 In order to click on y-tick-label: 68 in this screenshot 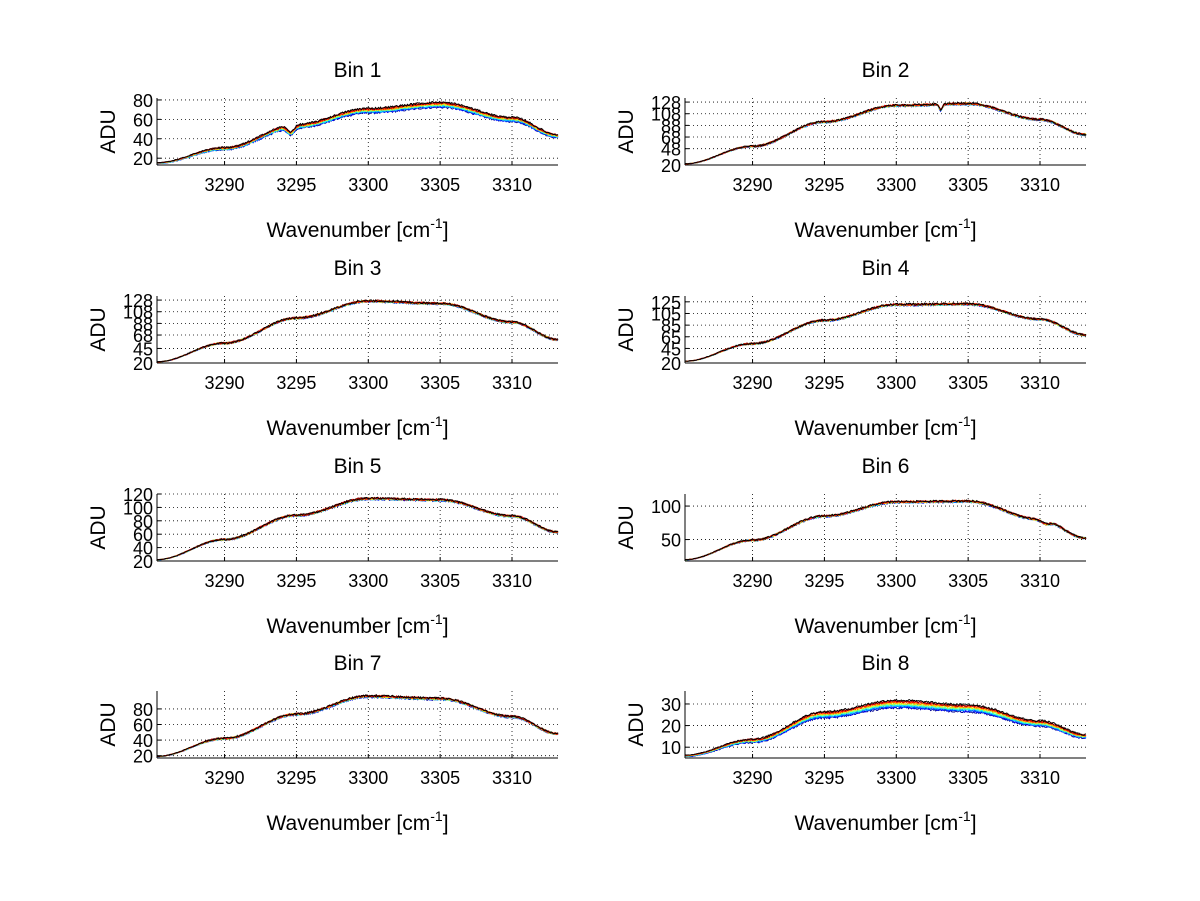, I will do `click(671, 138)`.